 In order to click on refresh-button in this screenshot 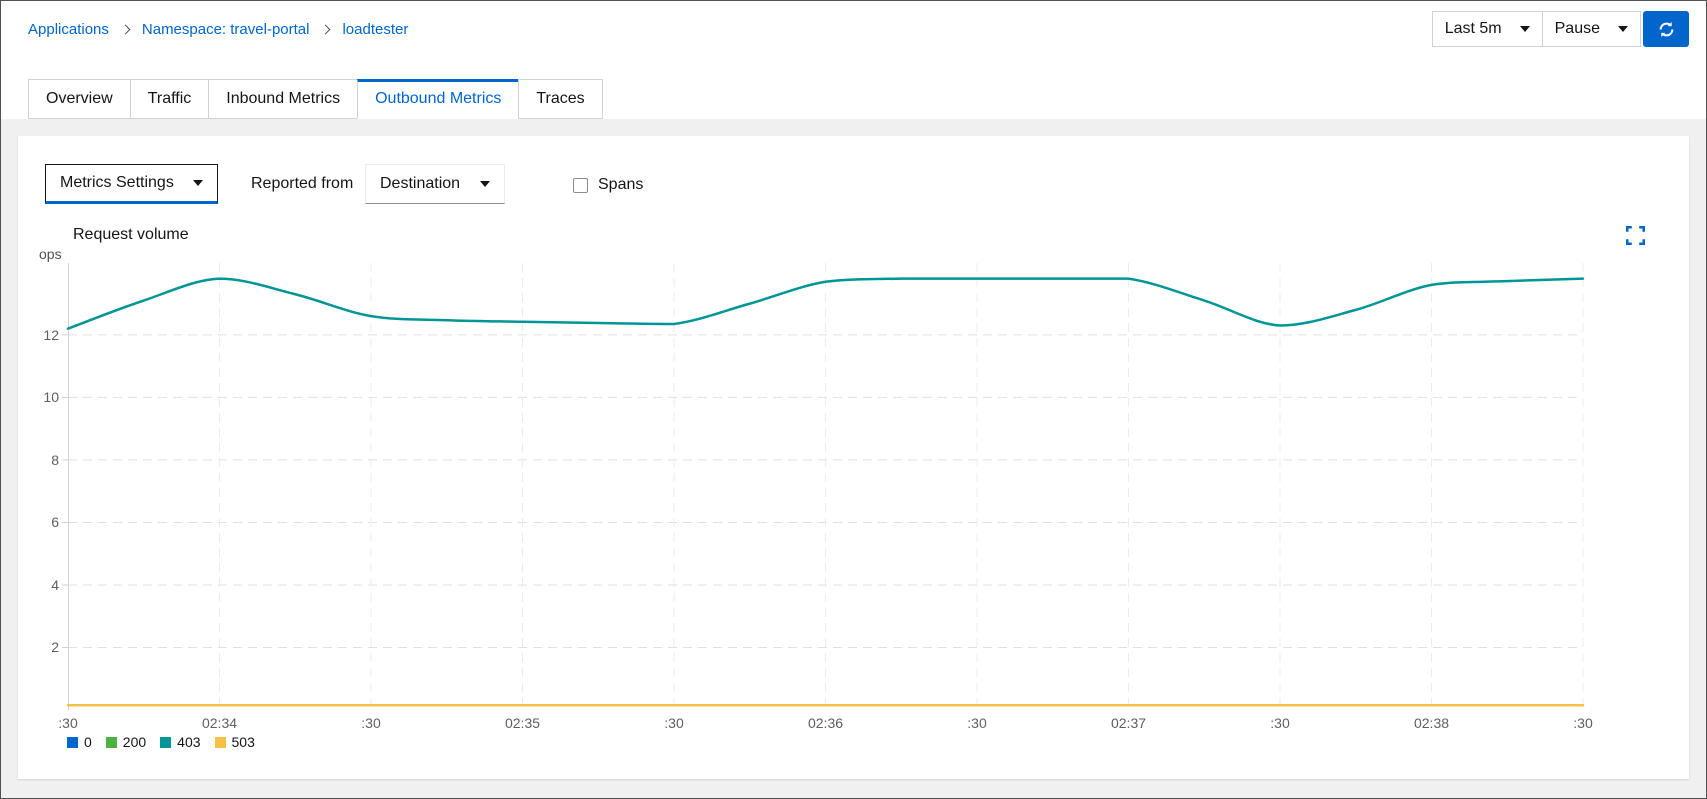, I will do `click(1666, 29)`.